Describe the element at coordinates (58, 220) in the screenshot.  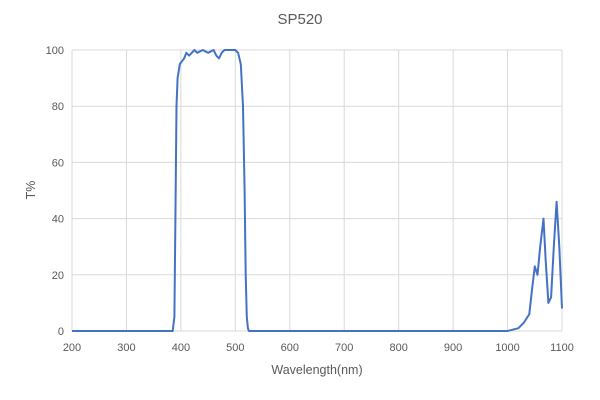
I see `y-tick-label: 40` at that location.